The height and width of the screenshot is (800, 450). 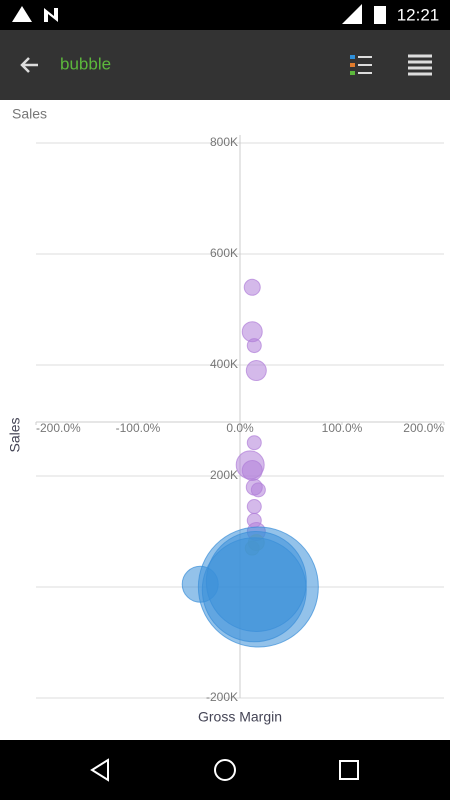 What do you see at coordinates (224, 364) in the screenshot?
I see `y-tick-label: 400K` at bounding box center [224, 364].